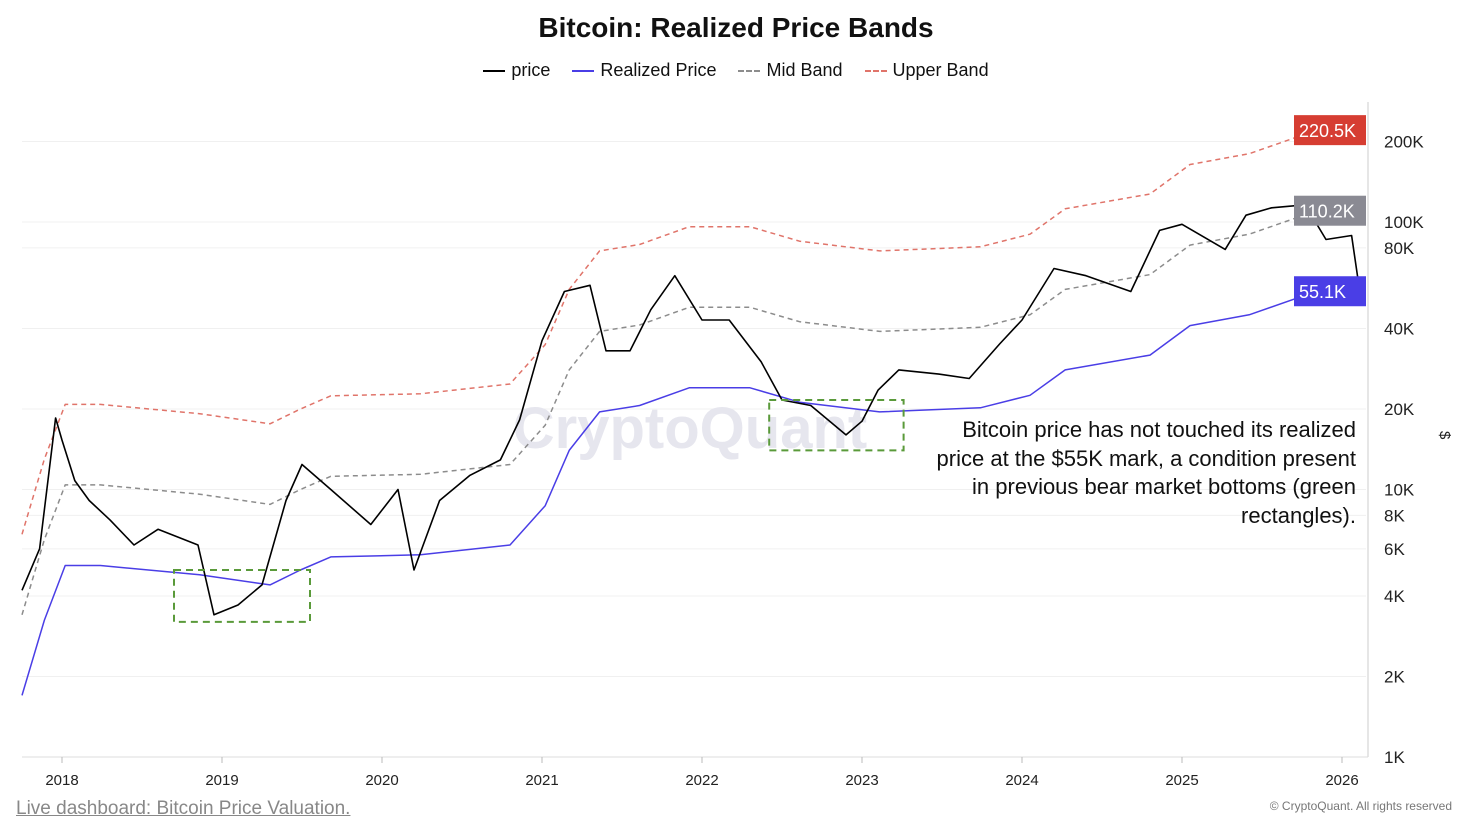  Describe the element at coordinates (531, 70) in the screenshot. I see `legend-label: price` at that location.